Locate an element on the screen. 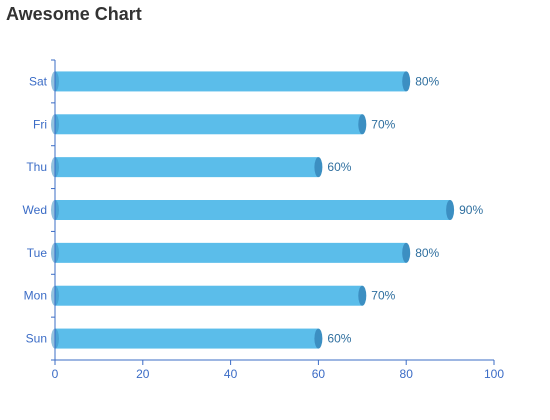 The width and height of the screenshot is (550, 420). y-tick-label: Tue is located at coordinates (37, 253).